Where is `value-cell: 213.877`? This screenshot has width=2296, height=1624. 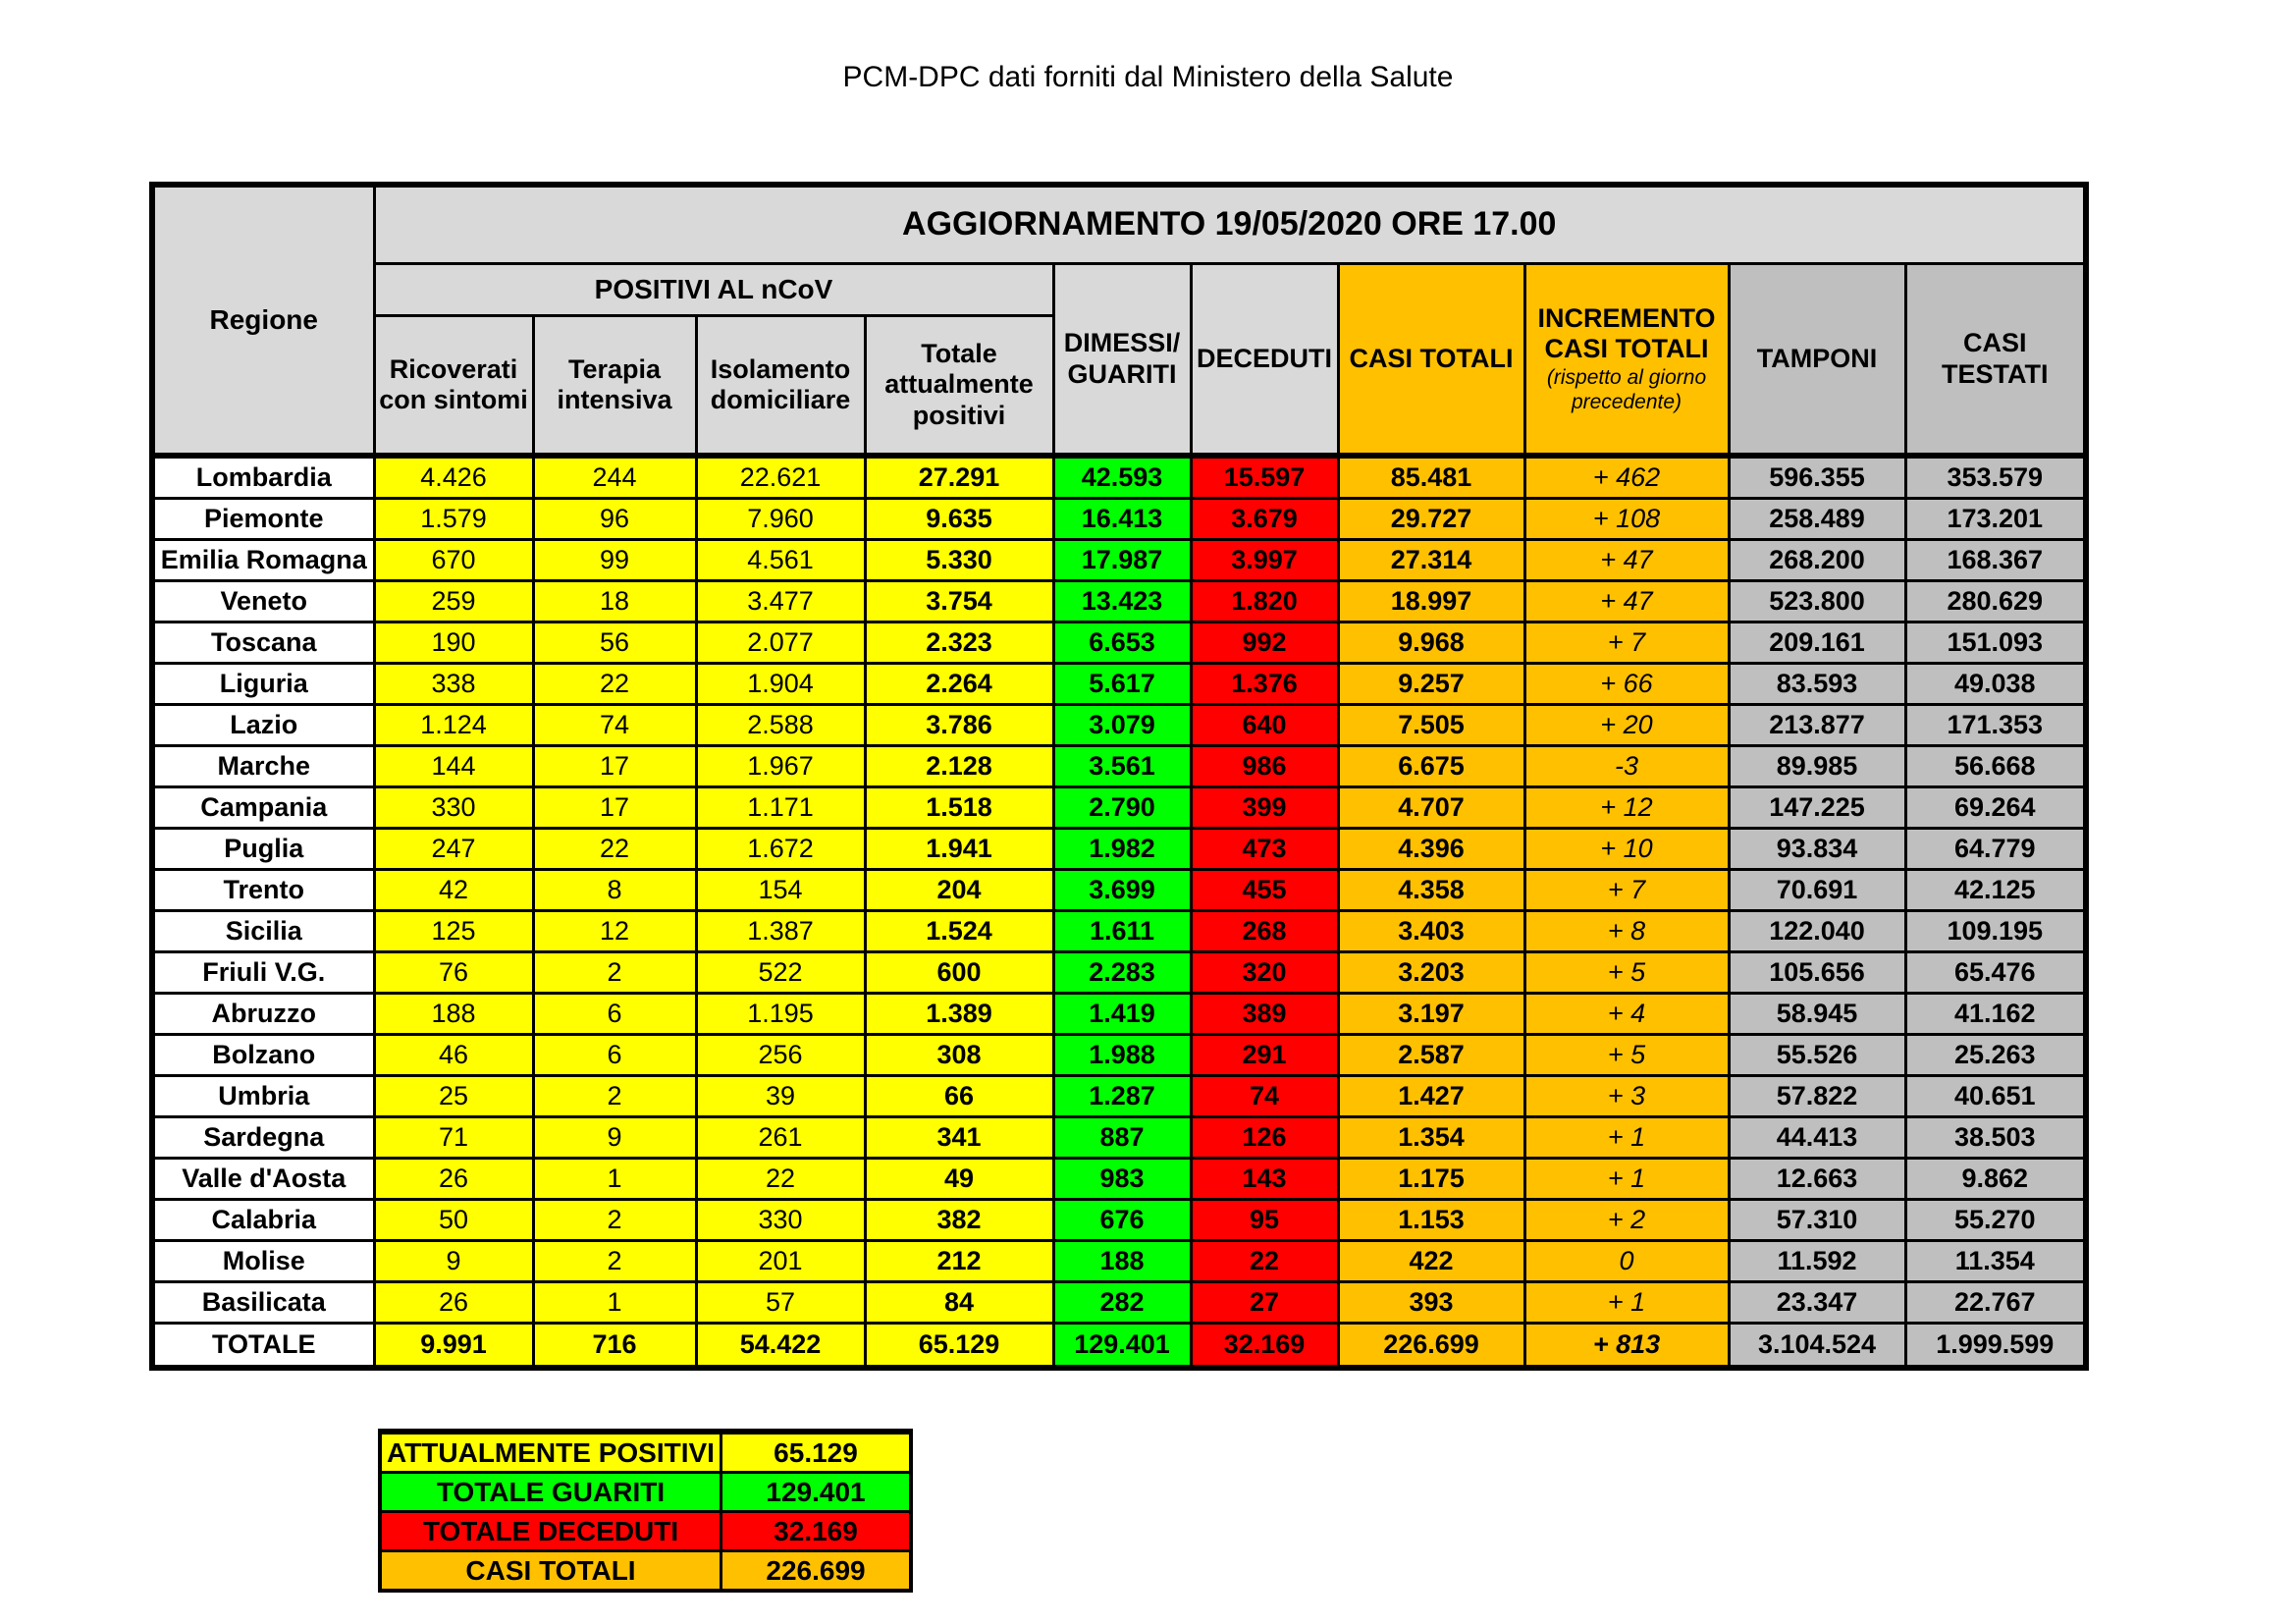 value-cell: 213.877 is located at coordinates (1817, 725).